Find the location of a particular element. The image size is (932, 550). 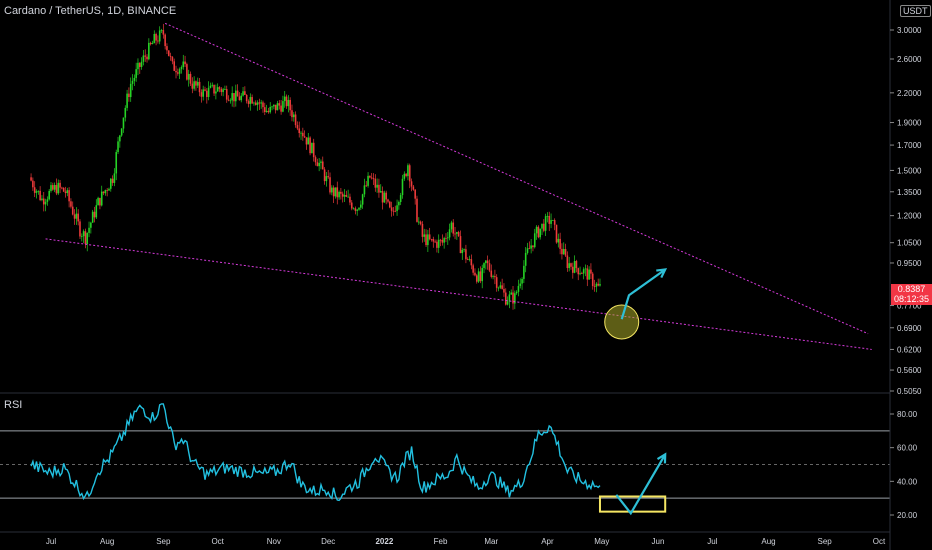

last-price-label: 0.8387 is located at coordinates (911, 289).